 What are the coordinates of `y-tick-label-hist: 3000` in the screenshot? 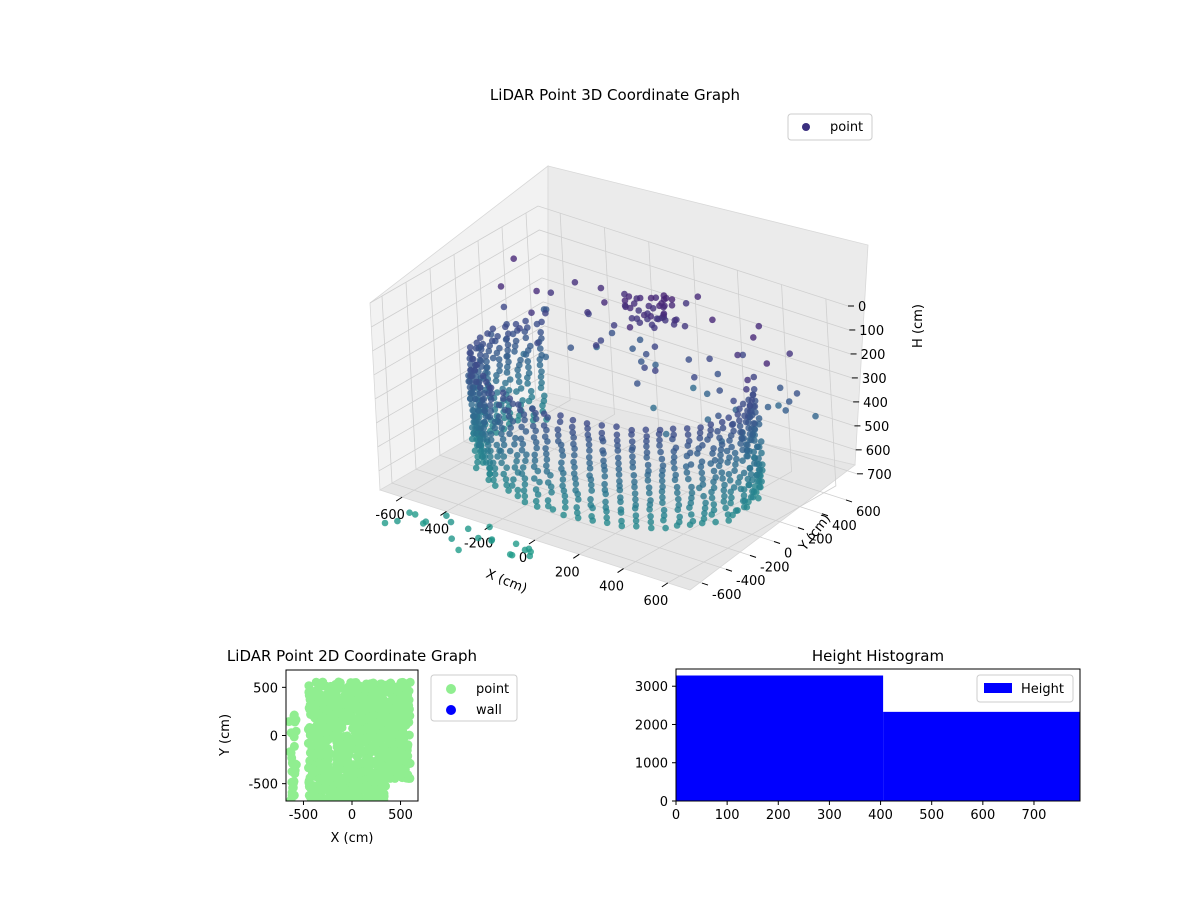 It's located at (651, 687).